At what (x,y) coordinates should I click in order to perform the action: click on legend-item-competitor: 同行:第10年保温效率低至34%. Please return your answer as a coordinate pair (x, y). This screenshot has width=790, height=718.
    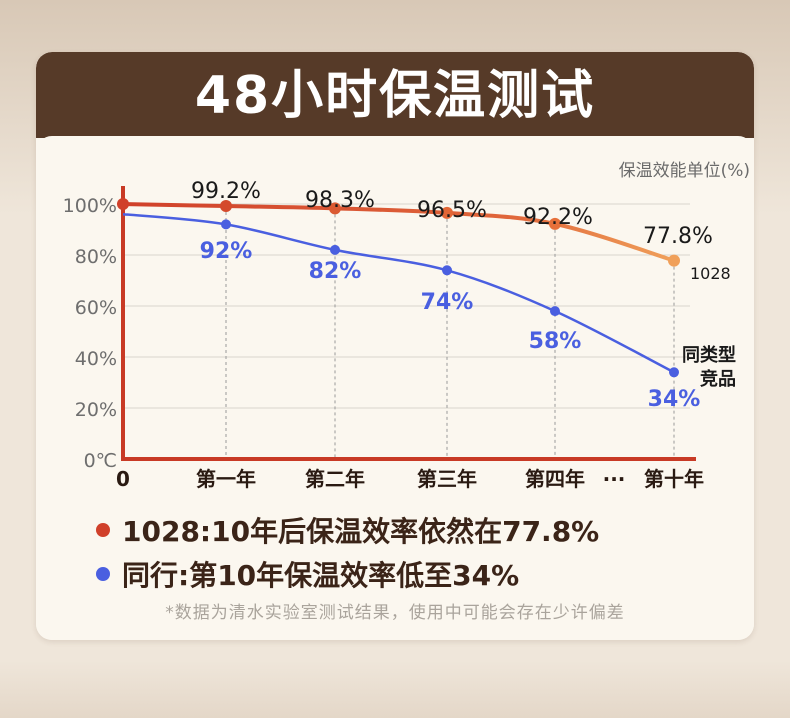
    Looking at the image, I should click on (307, 574).